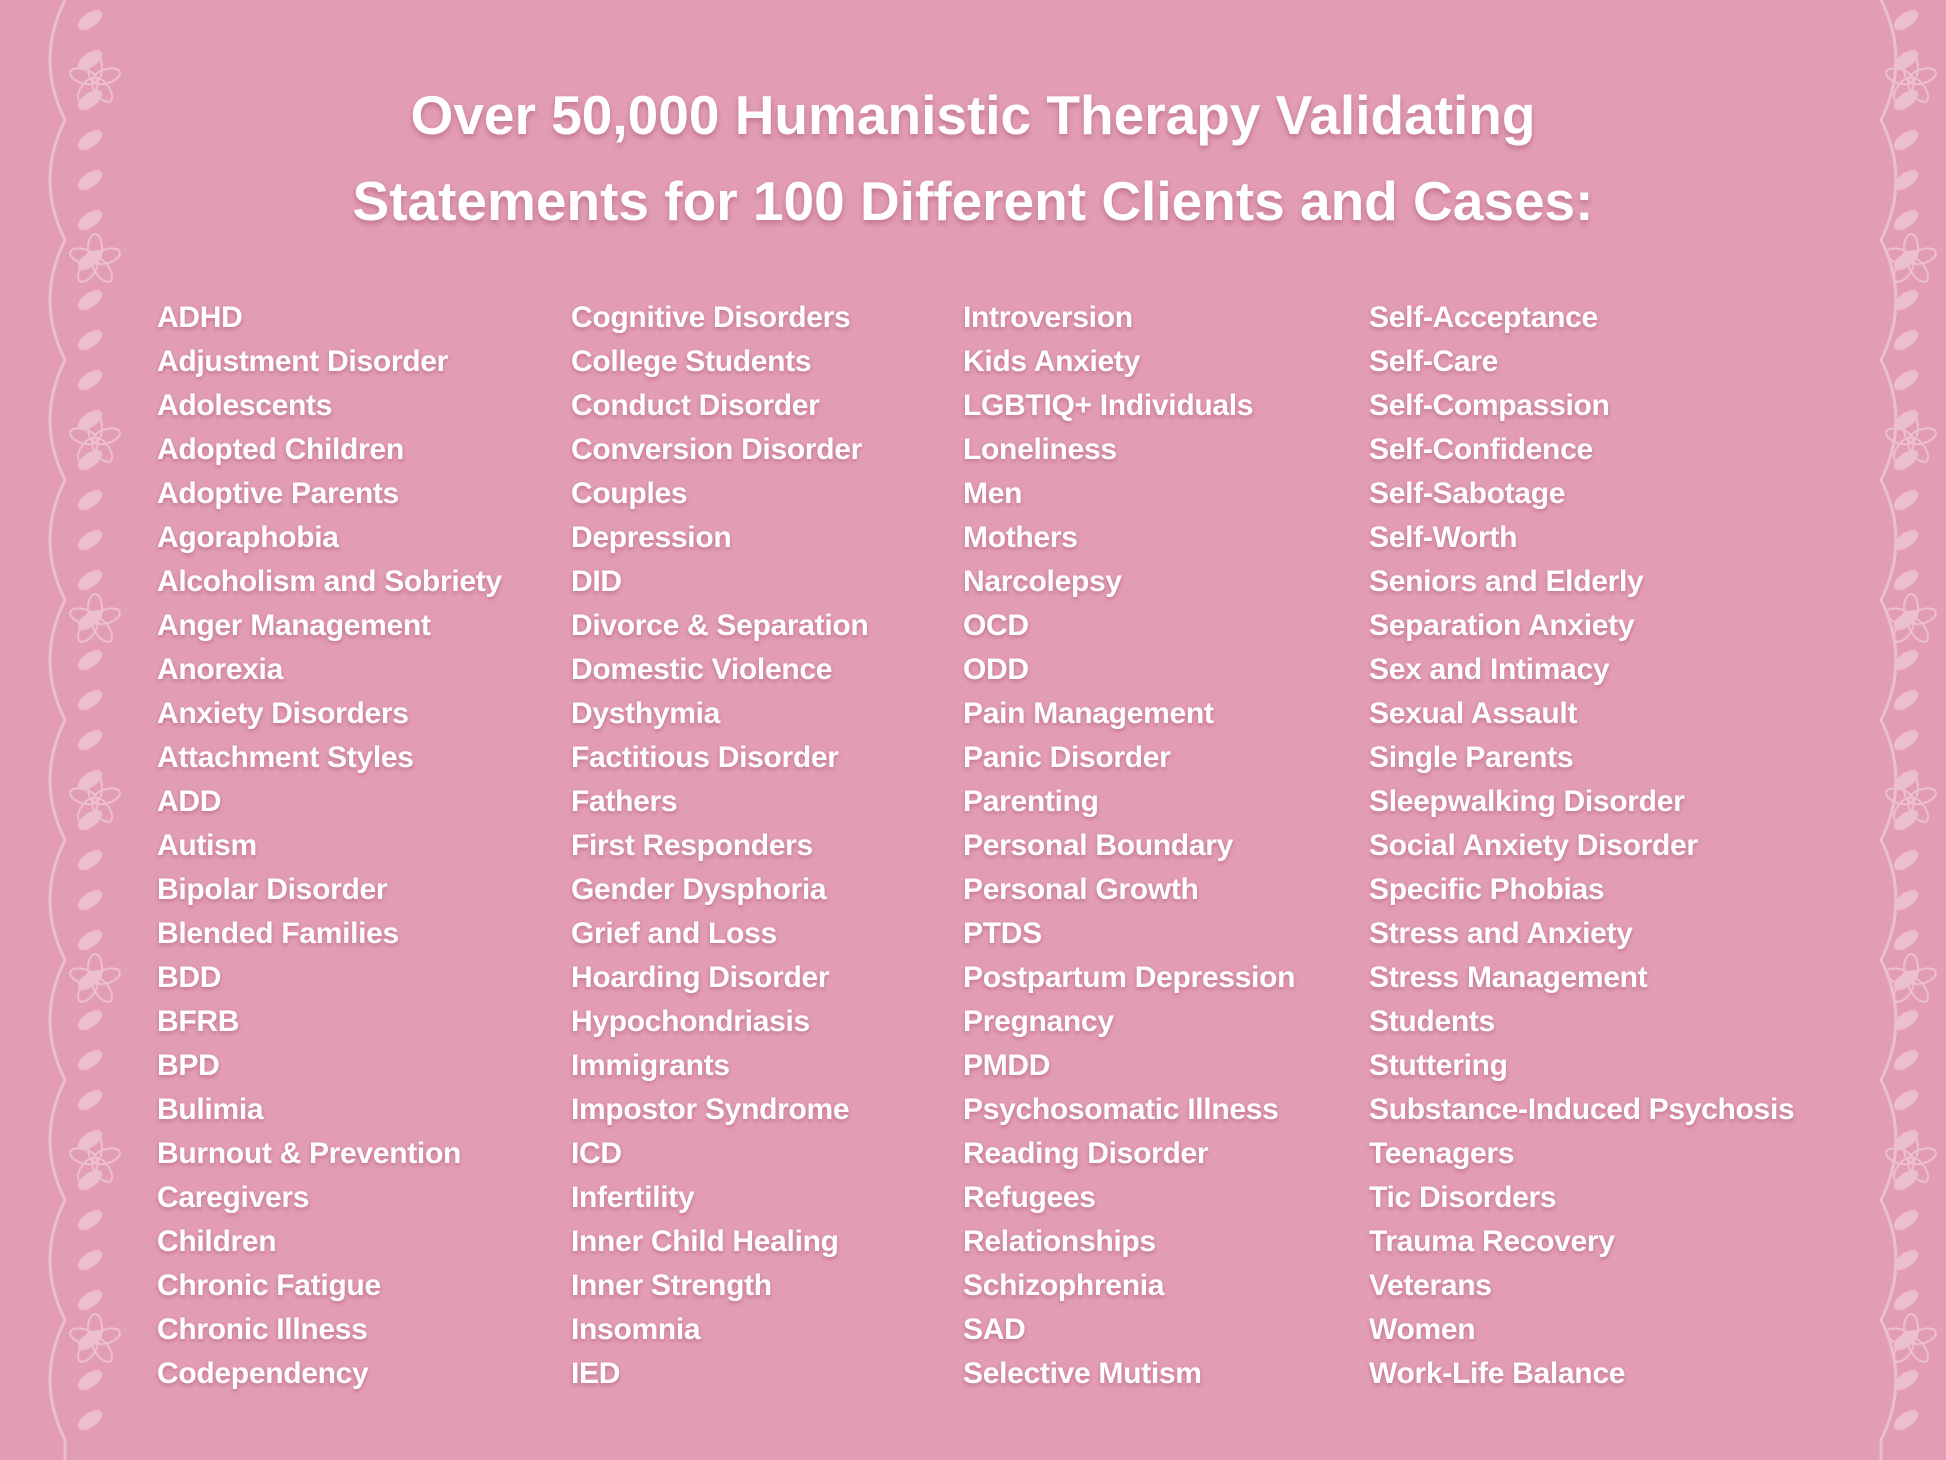  Describe the element at coordinates (1489, 405) in the screenshot. I see `list-item: Self-Compassion` at that location.